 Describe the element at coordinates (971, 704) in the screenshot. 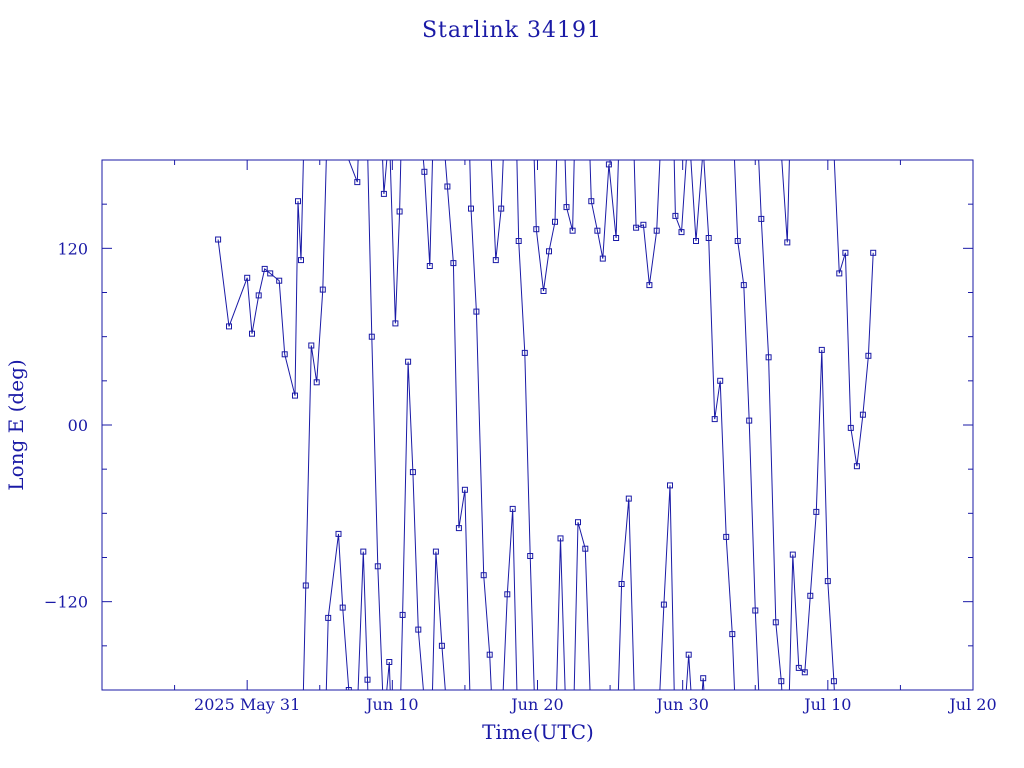

I see `x-tick-label: Jul 20` at that location.